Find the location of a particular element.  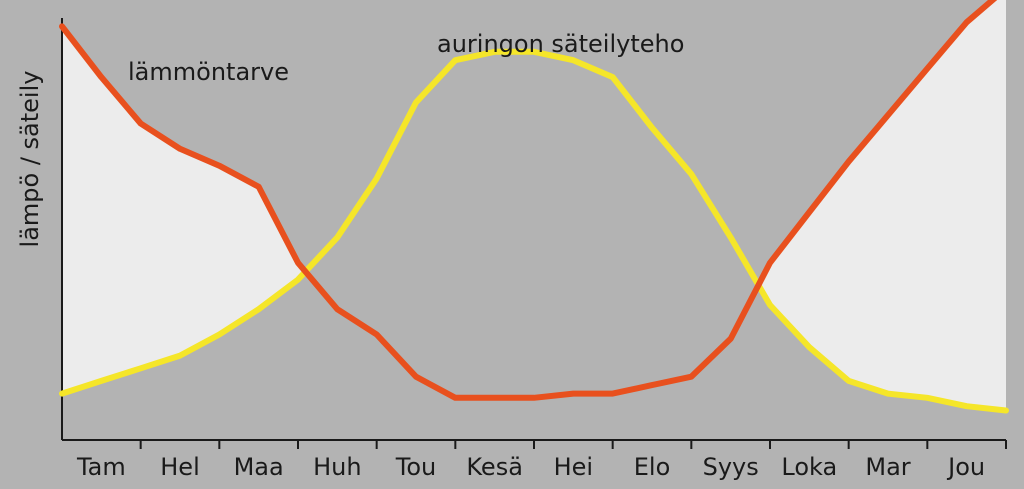

x-tick-label: Jou is located at coordinates (965, 467).